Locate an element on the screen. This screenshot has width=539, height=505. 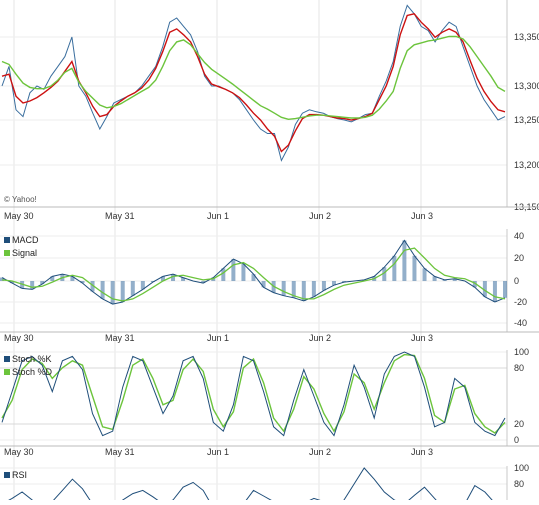
legend-swatch-stoch-d is located at coordinates (7, 372).